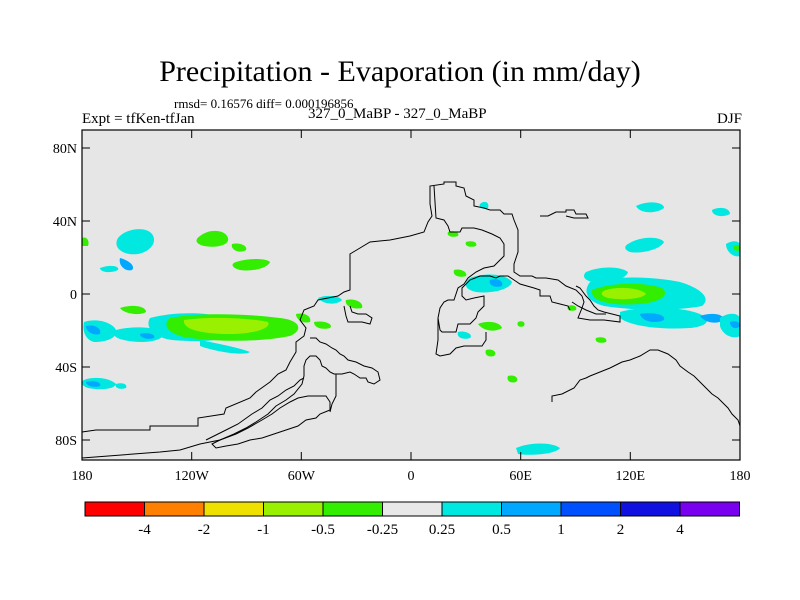  Describe the element at coordinates (65, 222) in the screenshot. I see `lat-label-40n: 40N` at that location.